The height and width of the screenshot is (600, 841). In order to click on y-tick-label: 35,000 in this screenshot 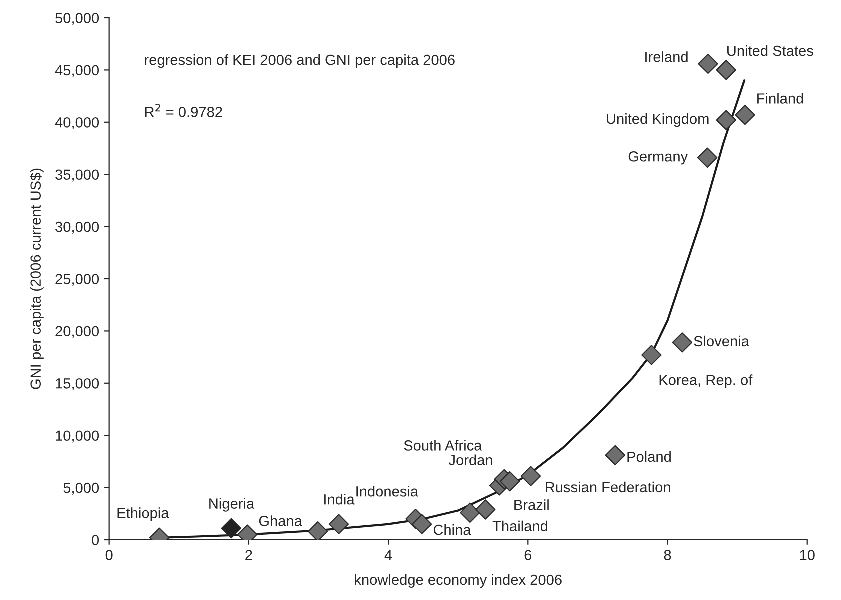, I will do `click(78, 176)`.